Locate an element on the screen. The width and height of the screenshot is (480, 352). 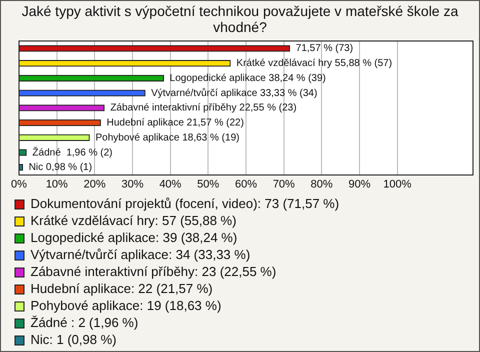
x-tick-label: 90% is located at coordinates (359, 184).